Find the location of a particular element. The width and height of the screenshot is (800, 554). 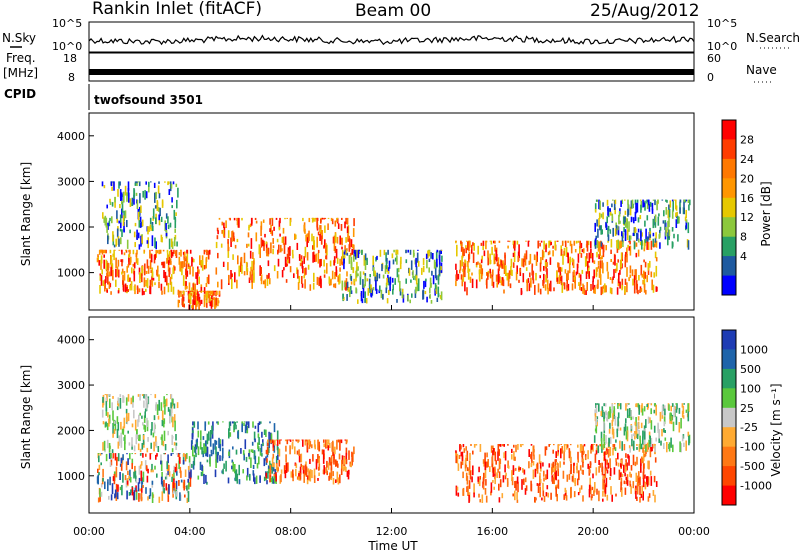

freq-left-label-bottom: [MHz] is located at coordinates (20, 73).